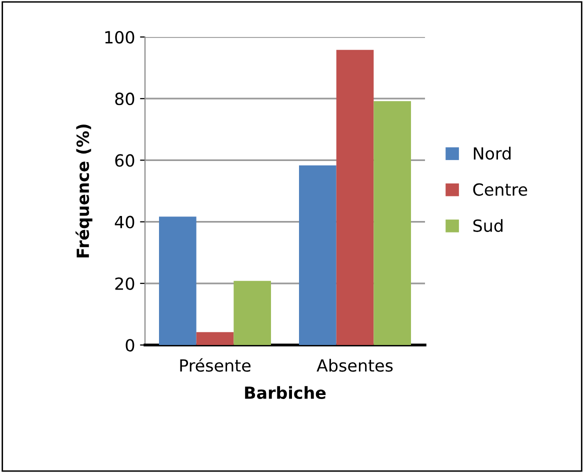  I want to click on y-tick-label: 100, so click(119, 37).